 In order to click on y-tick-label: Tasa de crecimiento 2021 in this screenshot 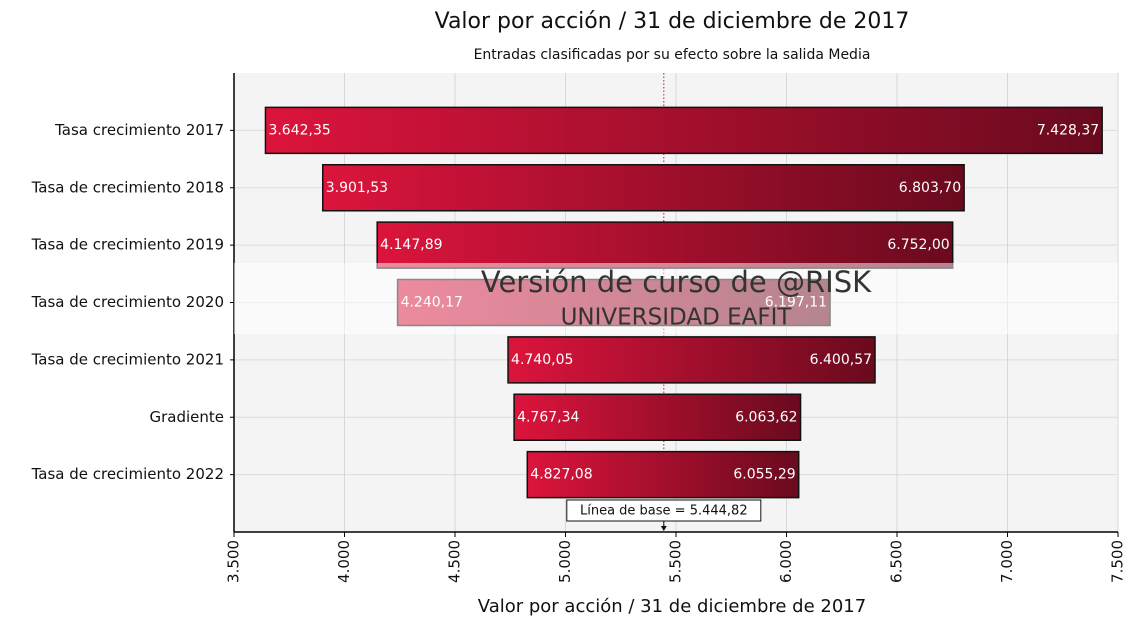, I will do `click(127, 359)`.